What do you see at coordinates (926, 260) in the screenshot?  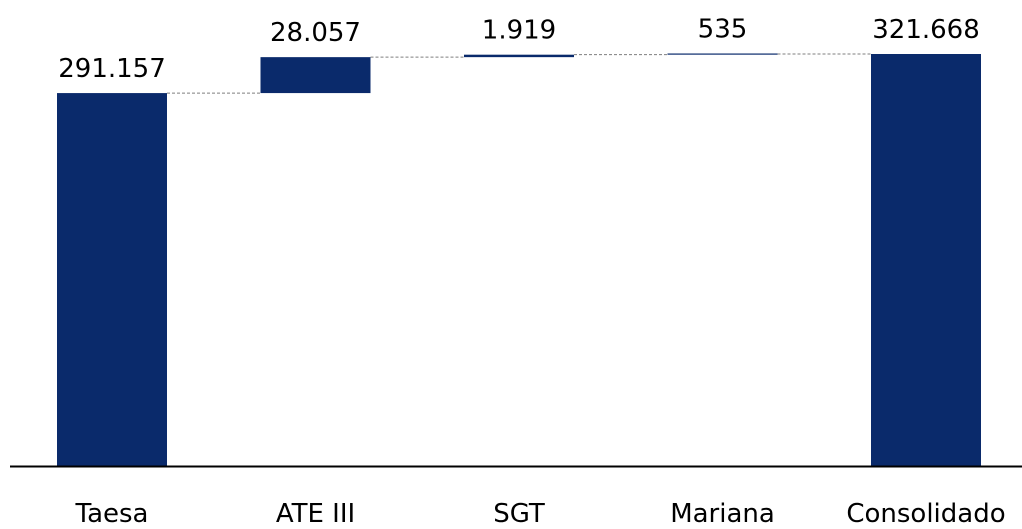 I see `bar-consolidado` at bounding box center [926, 260].